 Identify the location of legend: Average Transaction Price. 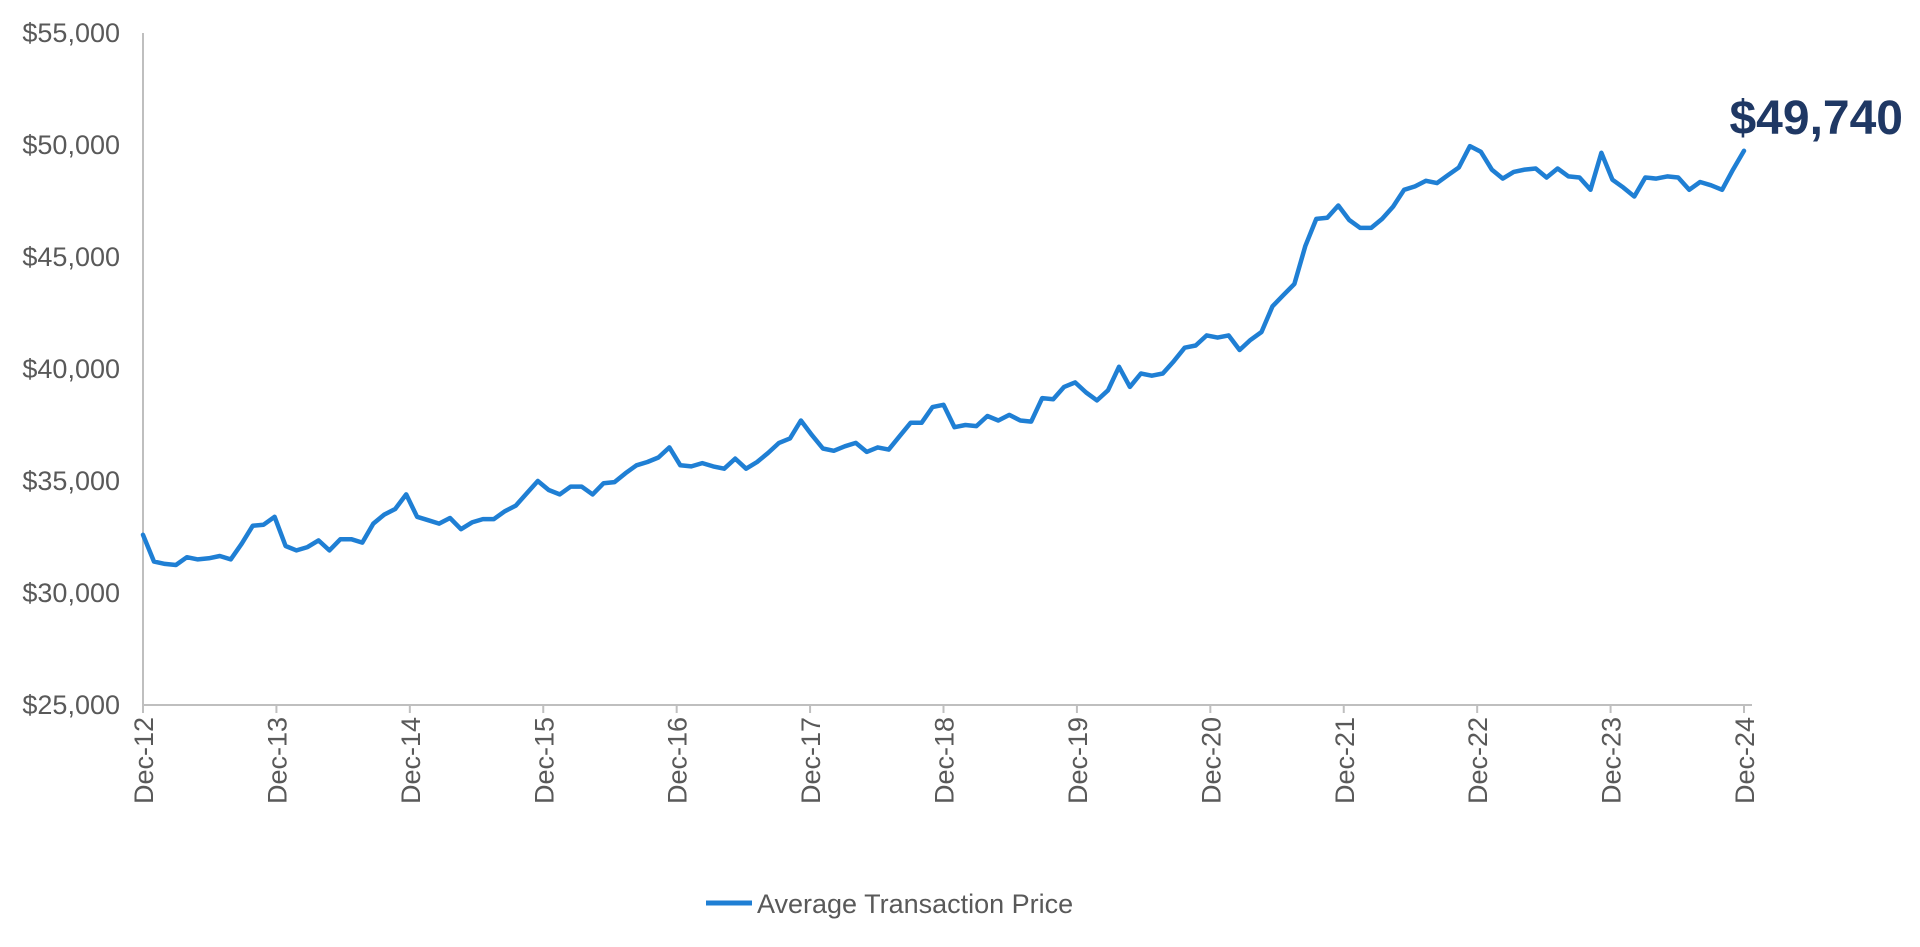
(889, 904).